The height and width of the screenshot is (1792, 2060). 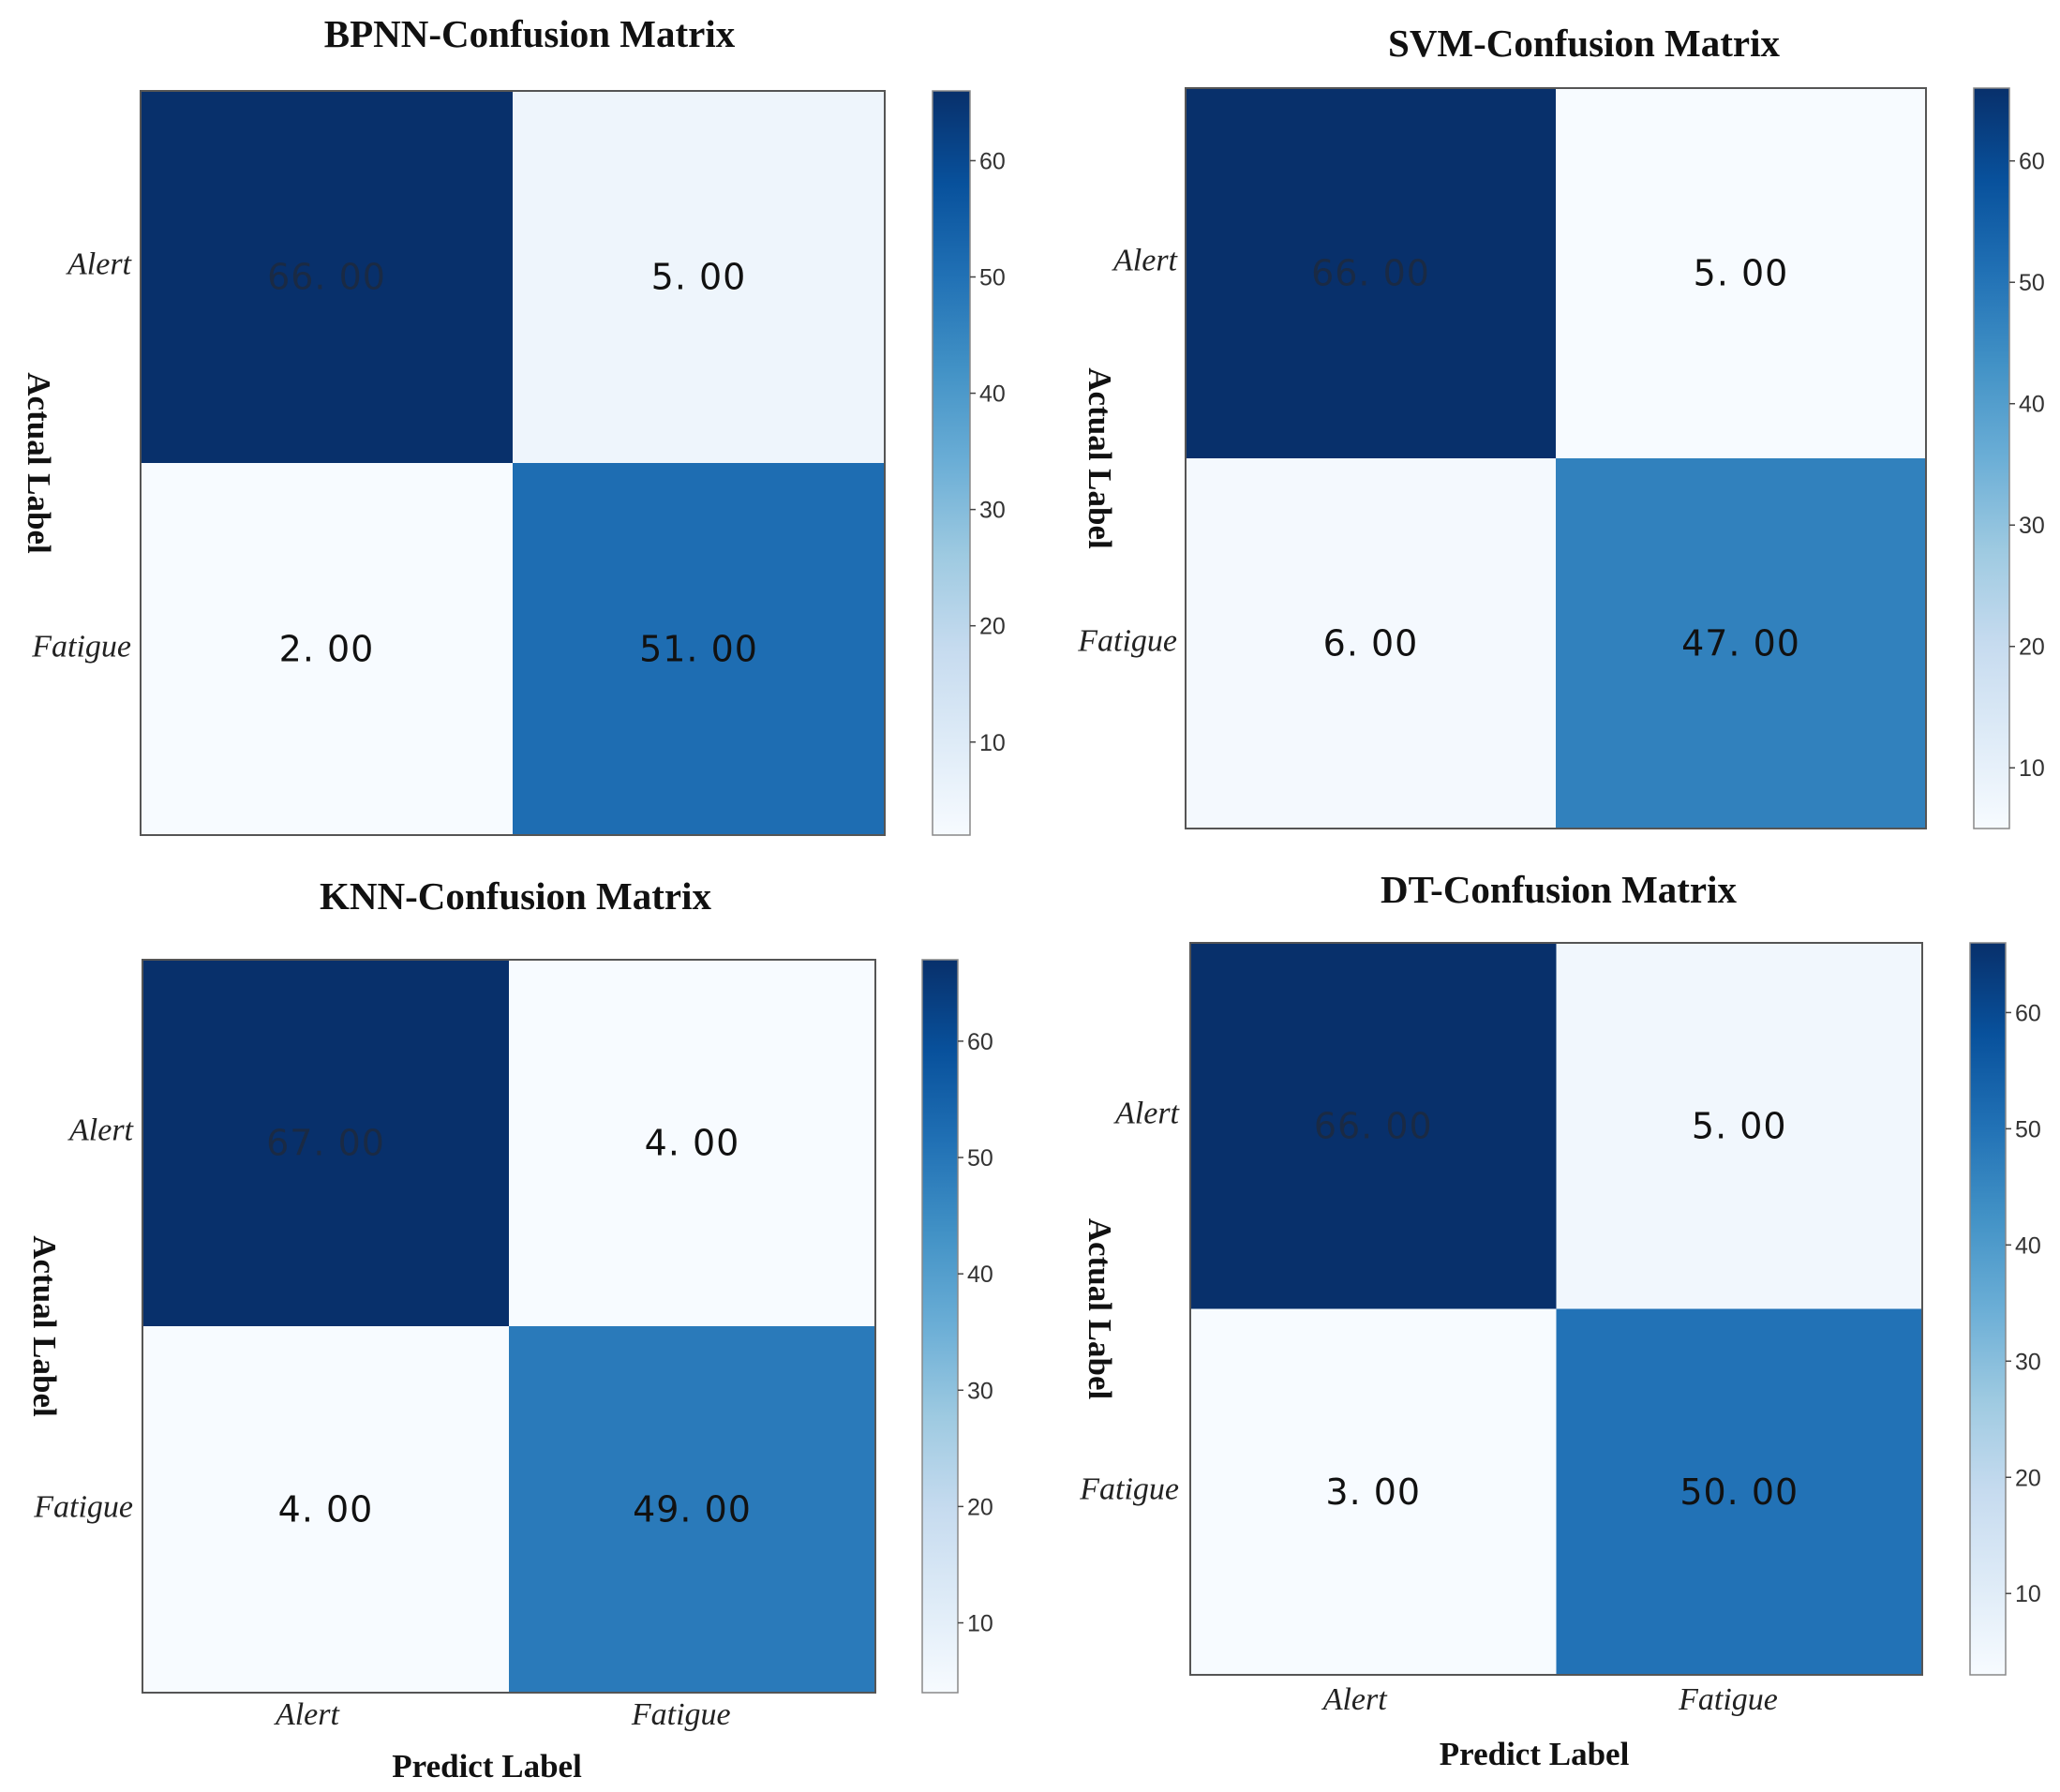 I want to click on dt-cell-value-r1-c1: 50. 00, so click(x=1739, y=1492).